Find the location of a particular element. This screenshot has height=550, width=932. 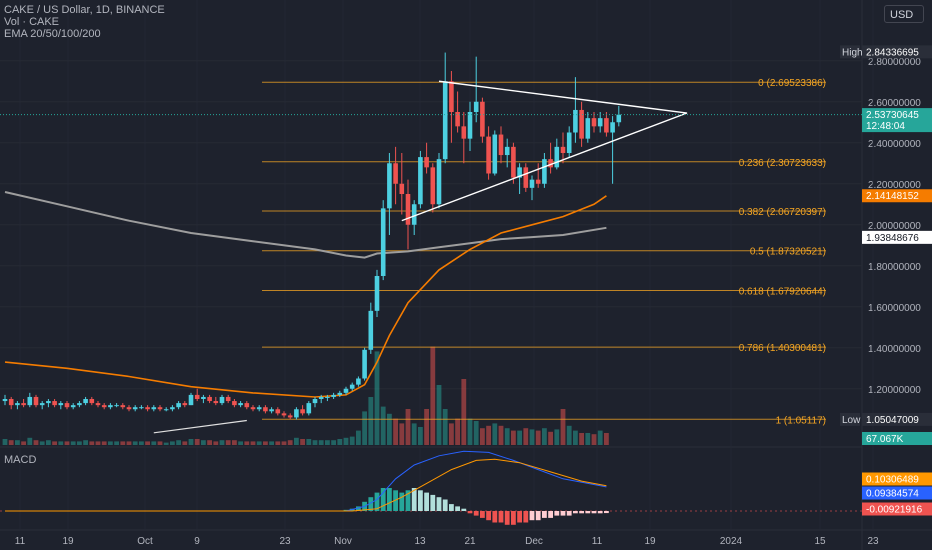

fib-level-label: 0.236 (2.30723633) is located at coordinates (782, 163).